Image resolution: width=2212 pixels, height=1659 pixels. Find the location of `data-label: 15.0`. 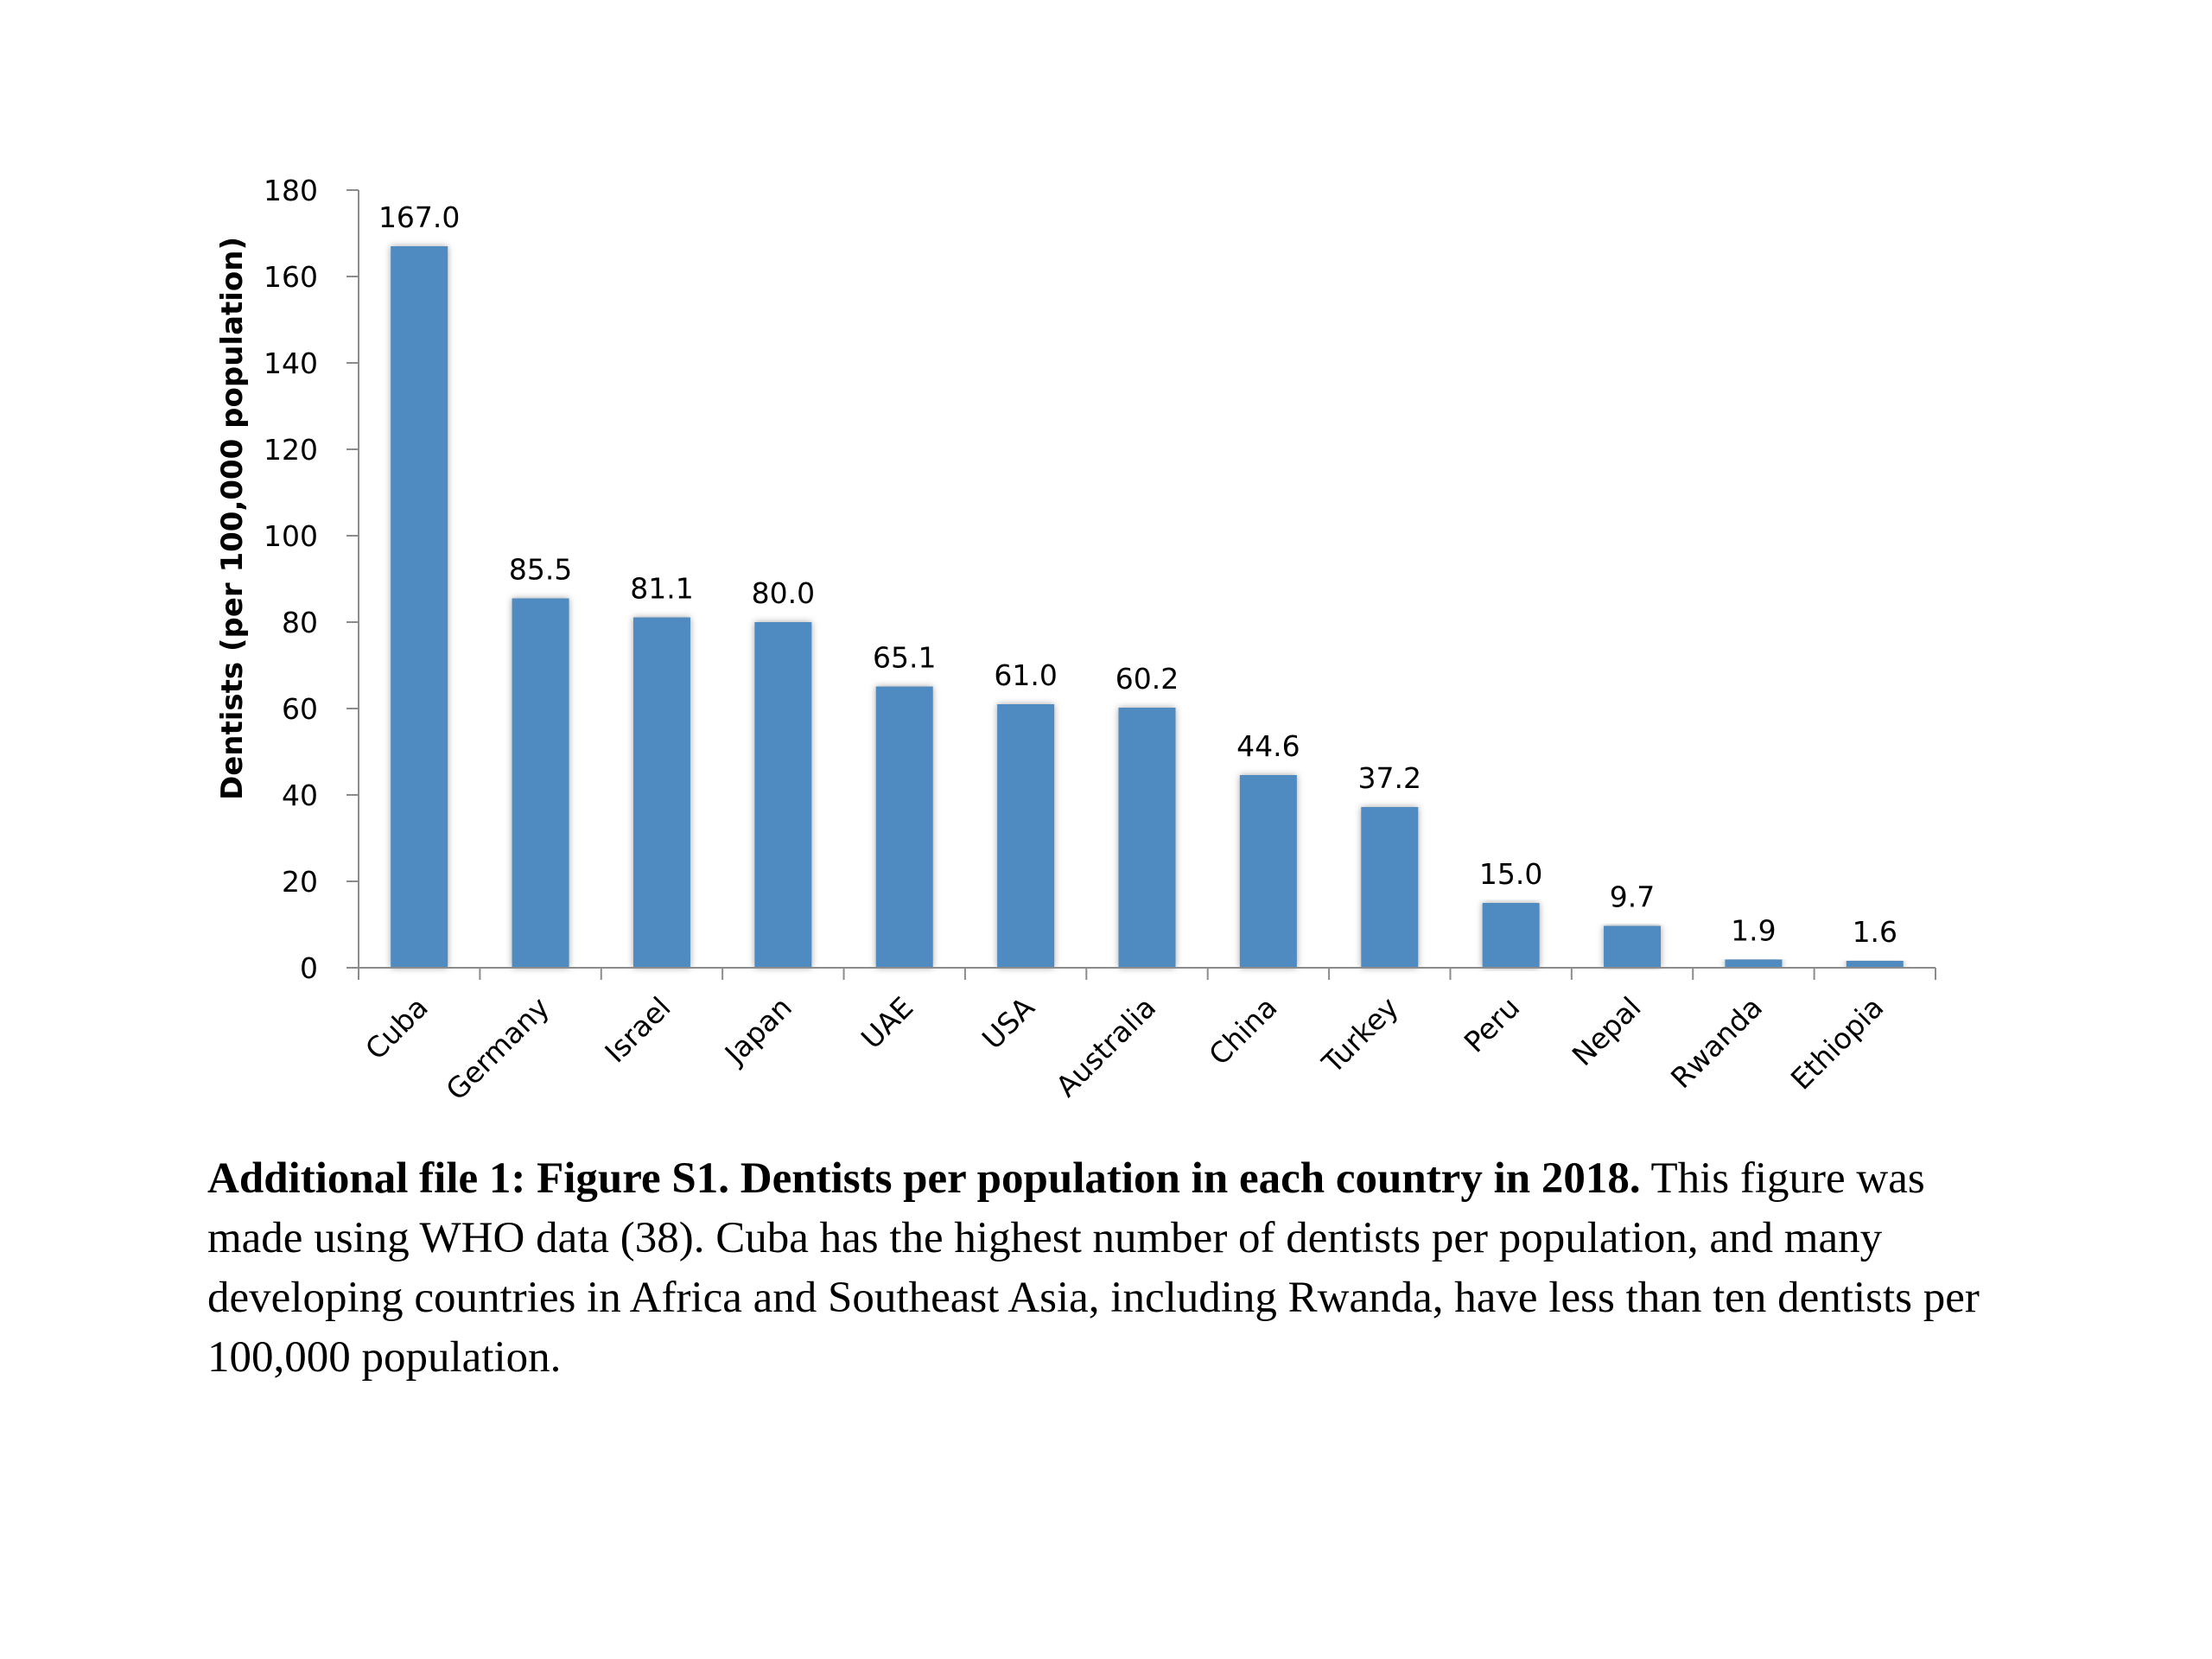

data-label: 15.0 is located at coordinates (1510, 874).